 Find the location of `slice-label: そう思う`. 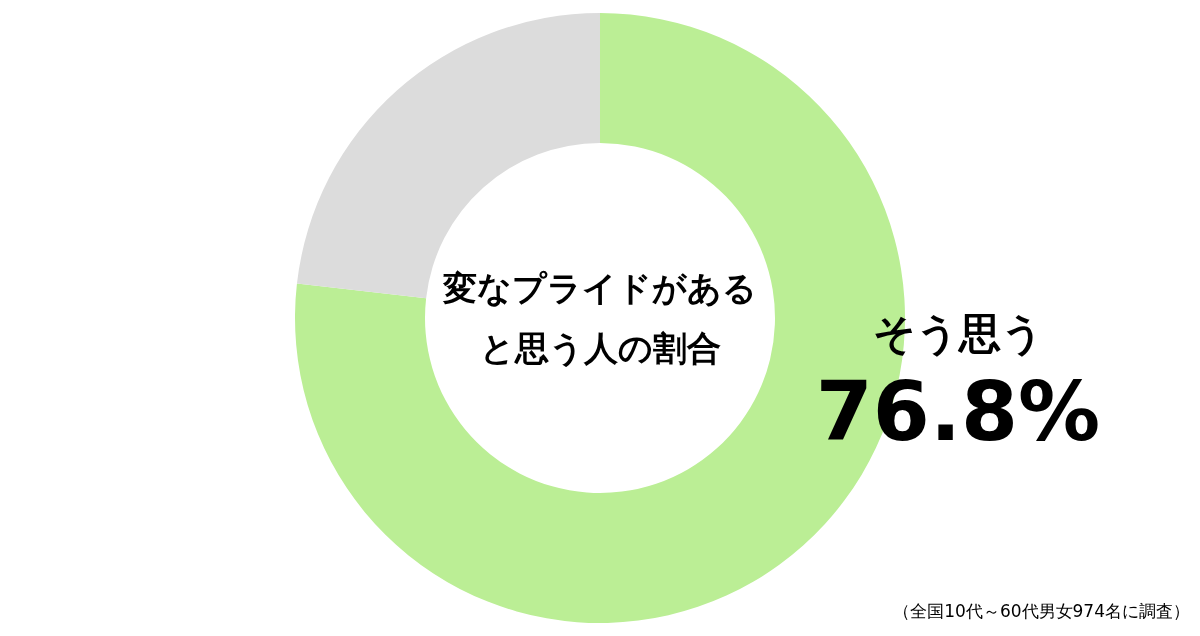

slice-label: そう思う is located at coordinates (958, 333).